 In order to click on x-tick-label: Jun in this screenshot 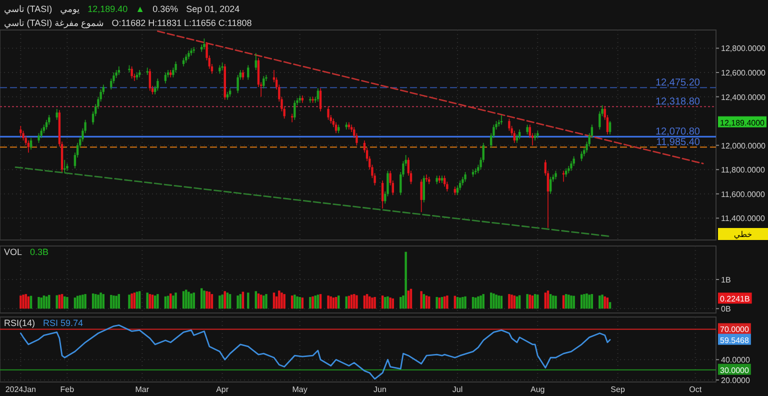, I will do `click(380, 389)`.